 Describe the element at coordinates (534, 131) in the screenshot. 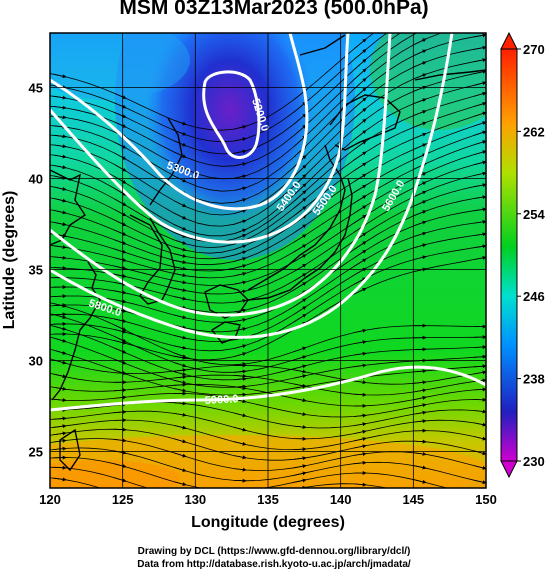

I see `colorbar-tick-label: 262` at that location.